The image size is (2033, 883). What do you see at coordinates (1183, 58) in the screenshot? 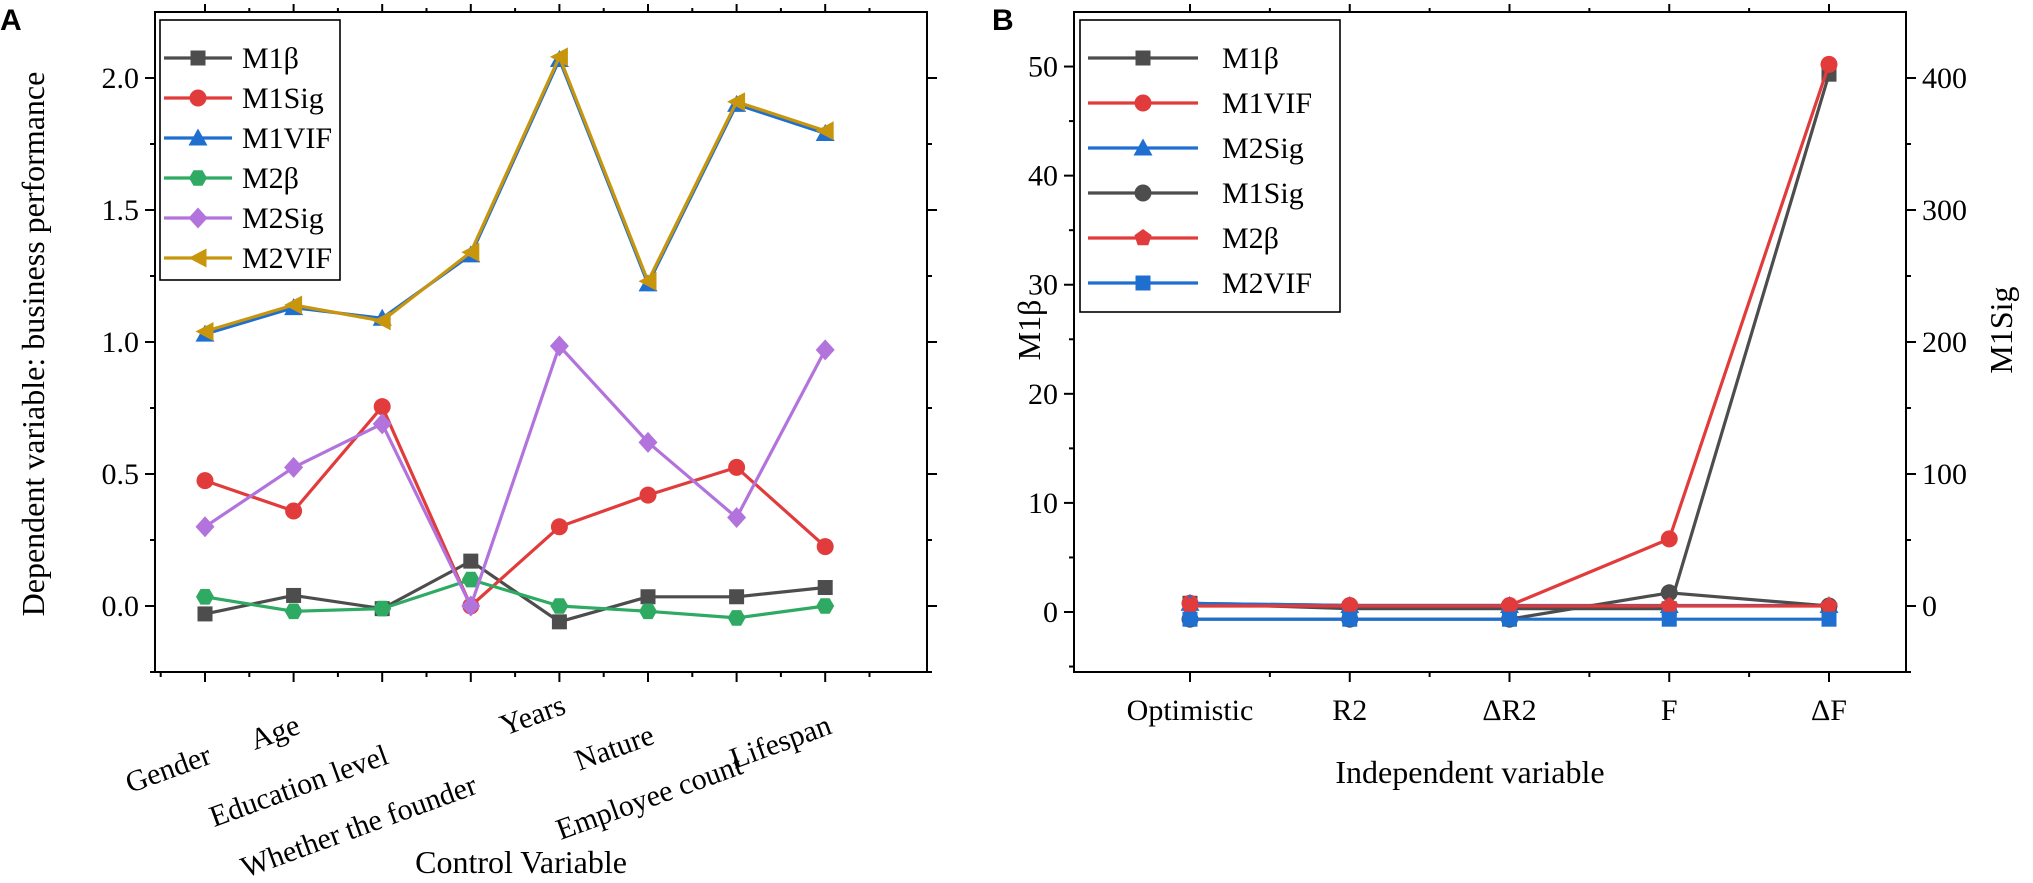
I see `legend-entry-b: M1β` at bounding box center [1183, 58].